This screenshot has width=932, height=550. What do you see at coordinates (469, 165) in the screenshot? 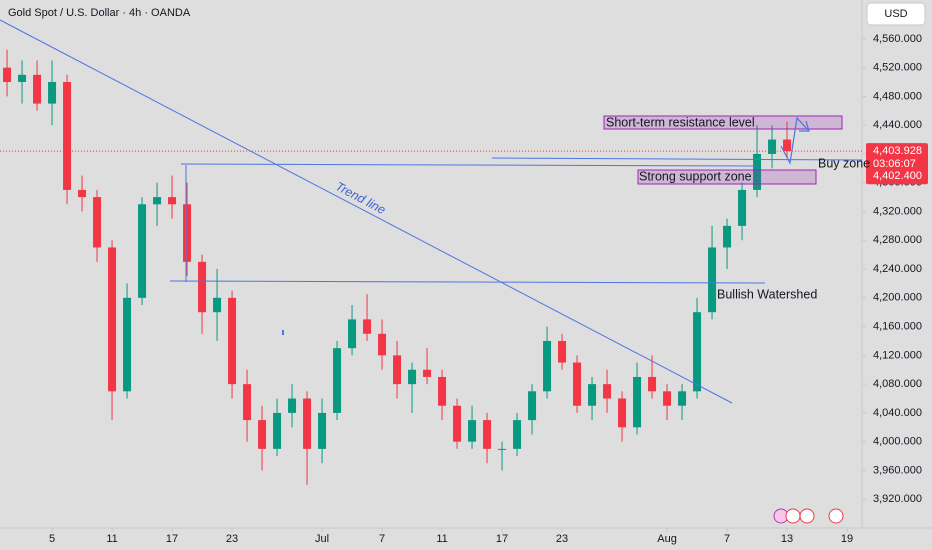
I see `resistance-line` at bounding box center [469, 165].